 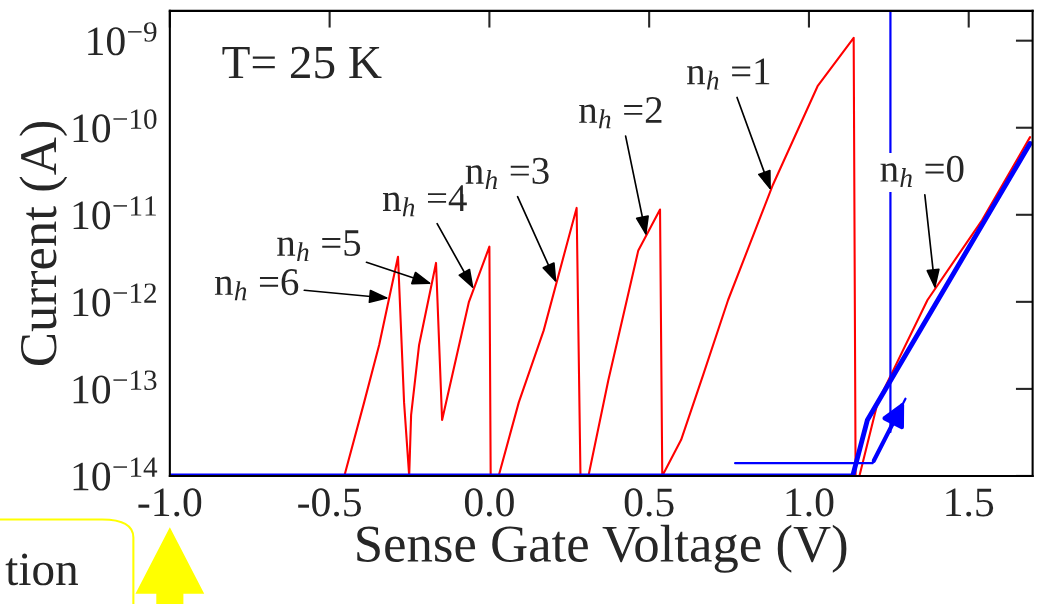 I want to click on y-tick-label: 10$^{−14}$, so click(x=115, y=474).